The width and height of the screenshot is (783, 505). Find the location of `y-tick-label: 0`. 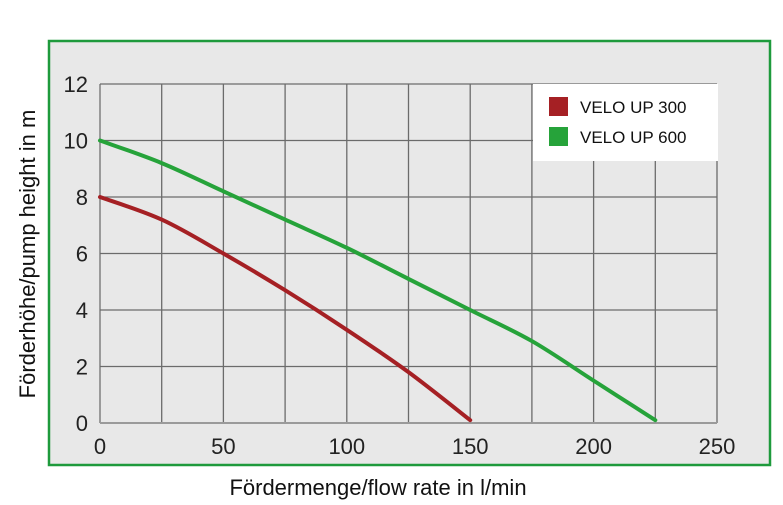

y-tick-label: 0 is located at coordinates (82, 423).